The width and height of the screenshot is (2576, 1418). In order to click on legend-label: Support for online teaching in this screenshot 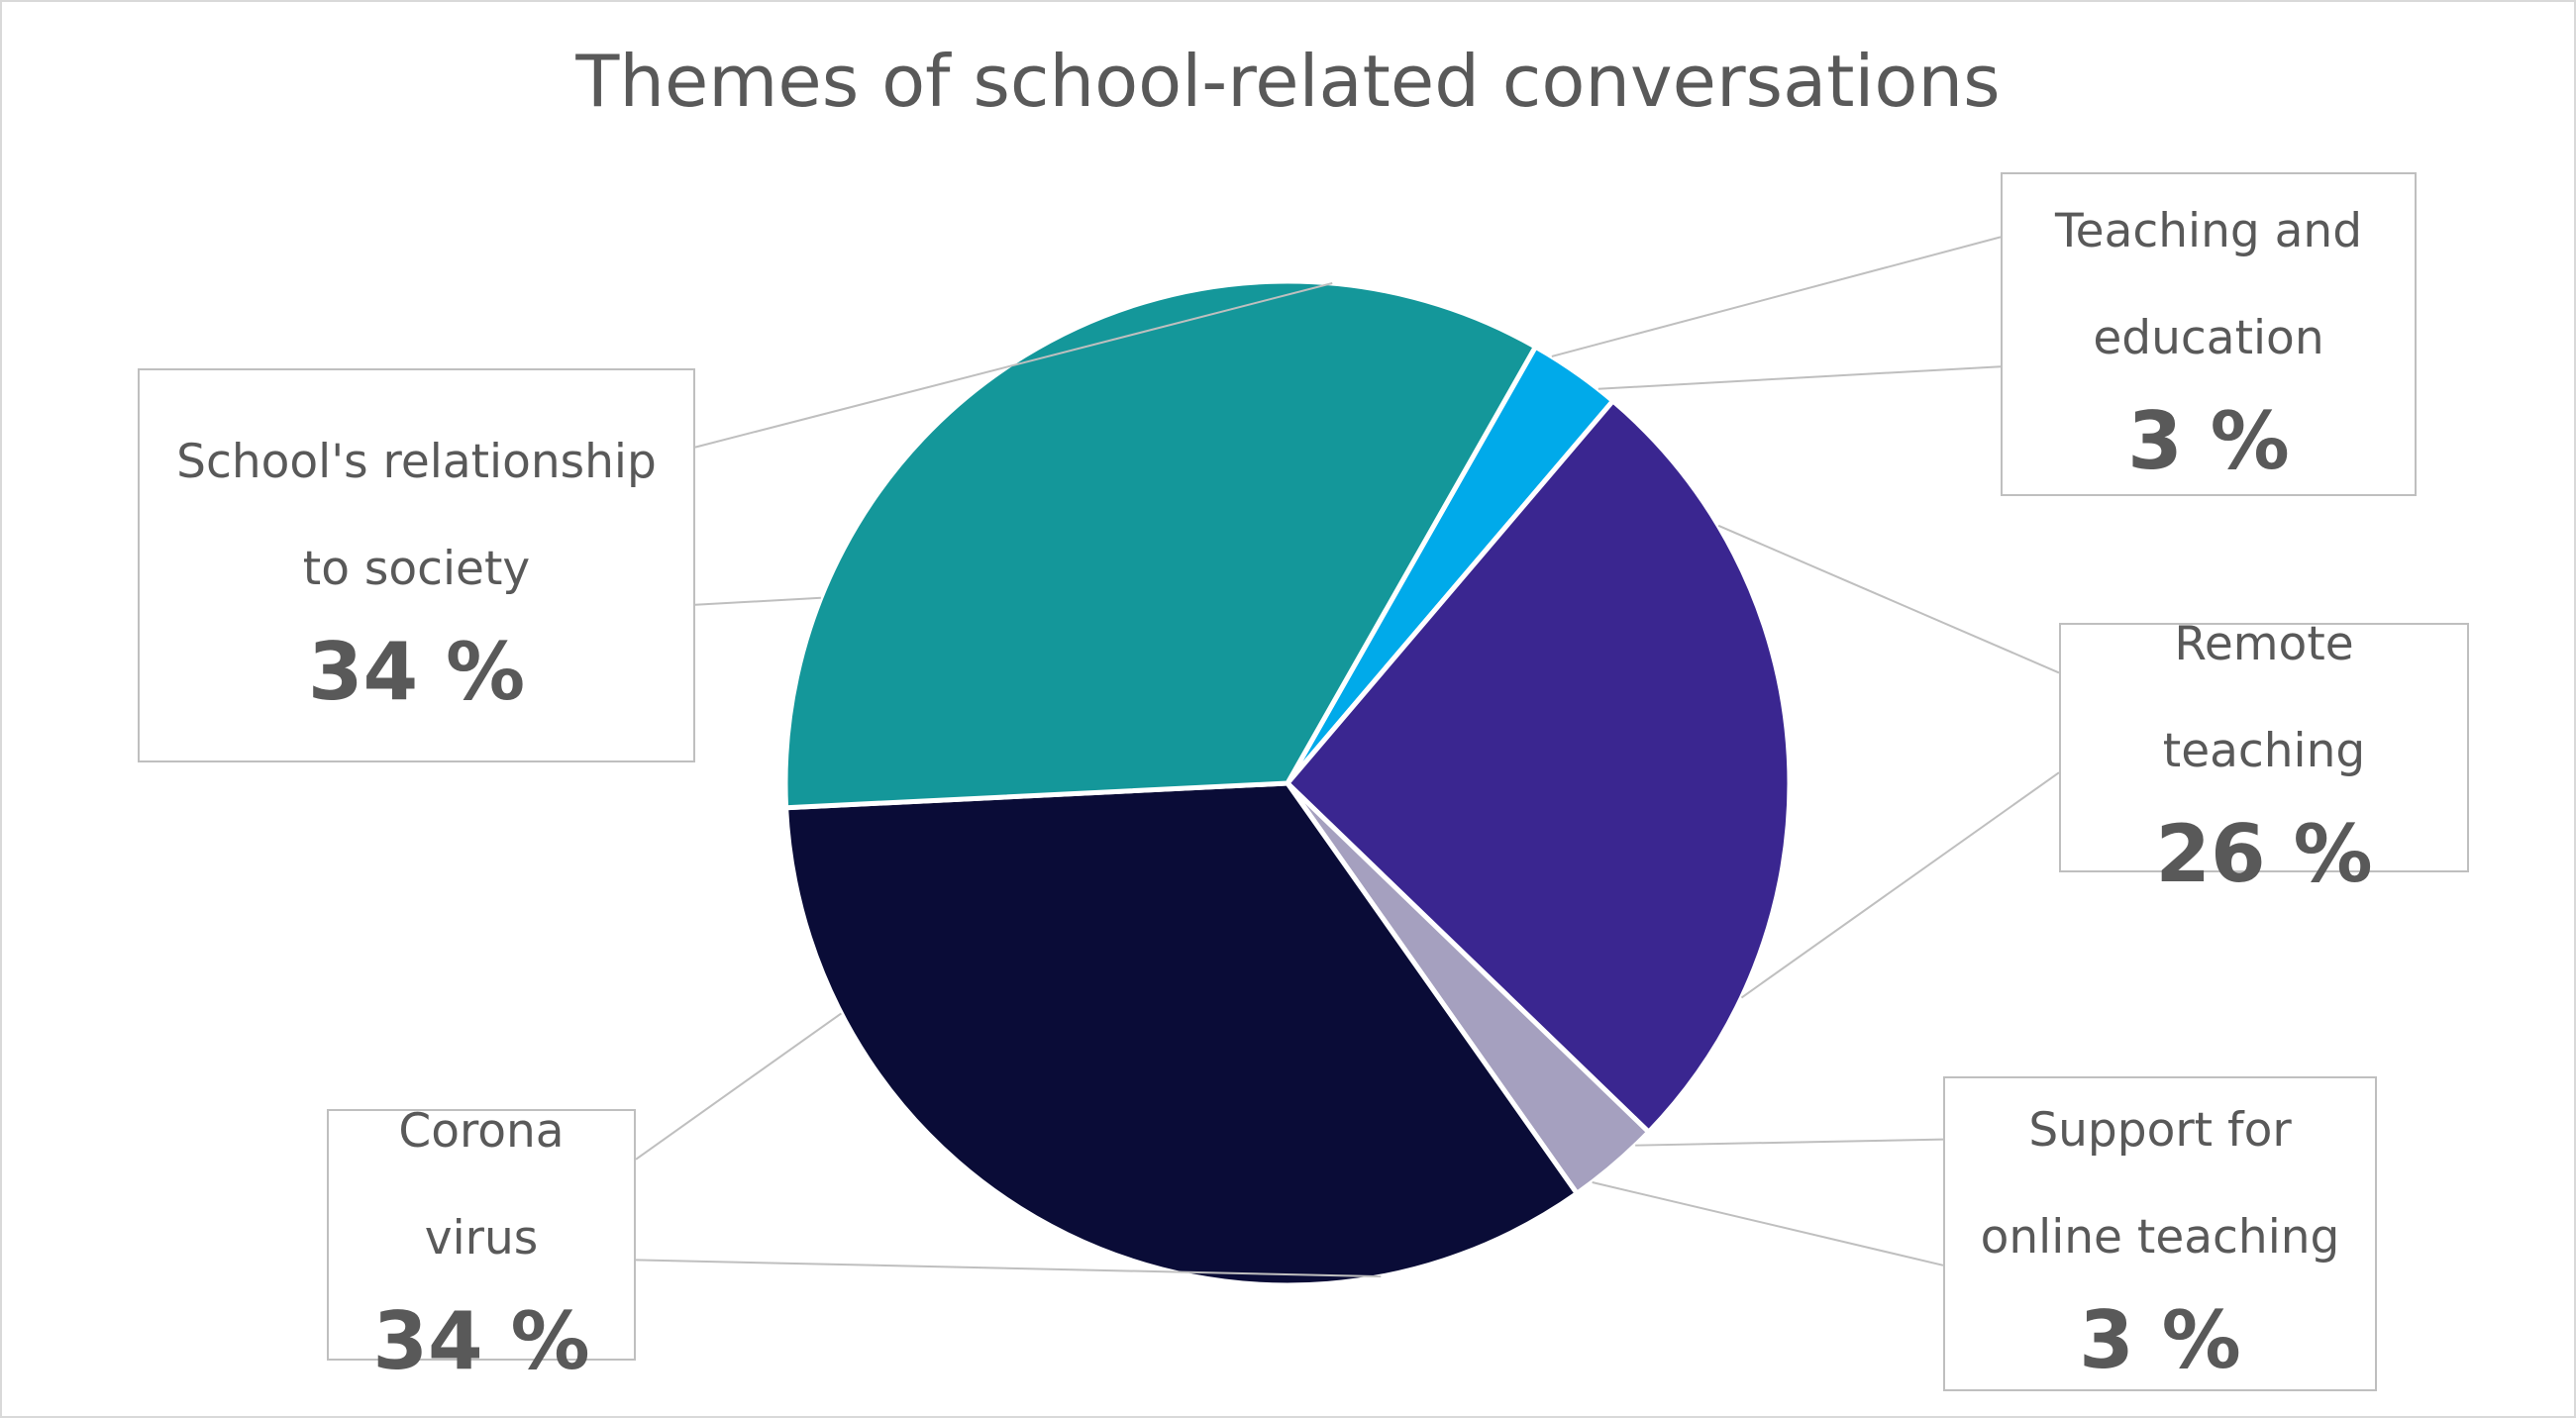, I will do `click(2160, 1184)`.